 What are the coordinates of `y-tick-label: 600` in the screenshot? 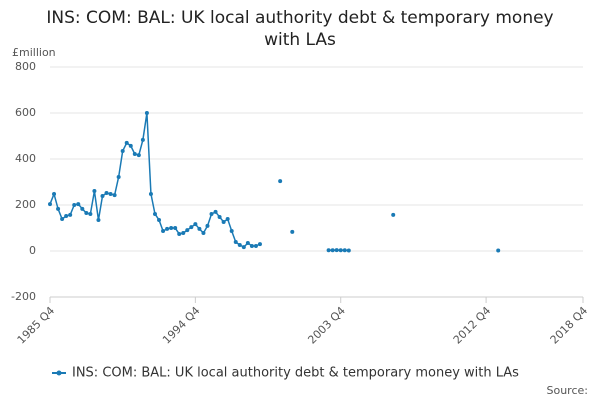 It's located at (25, 112).